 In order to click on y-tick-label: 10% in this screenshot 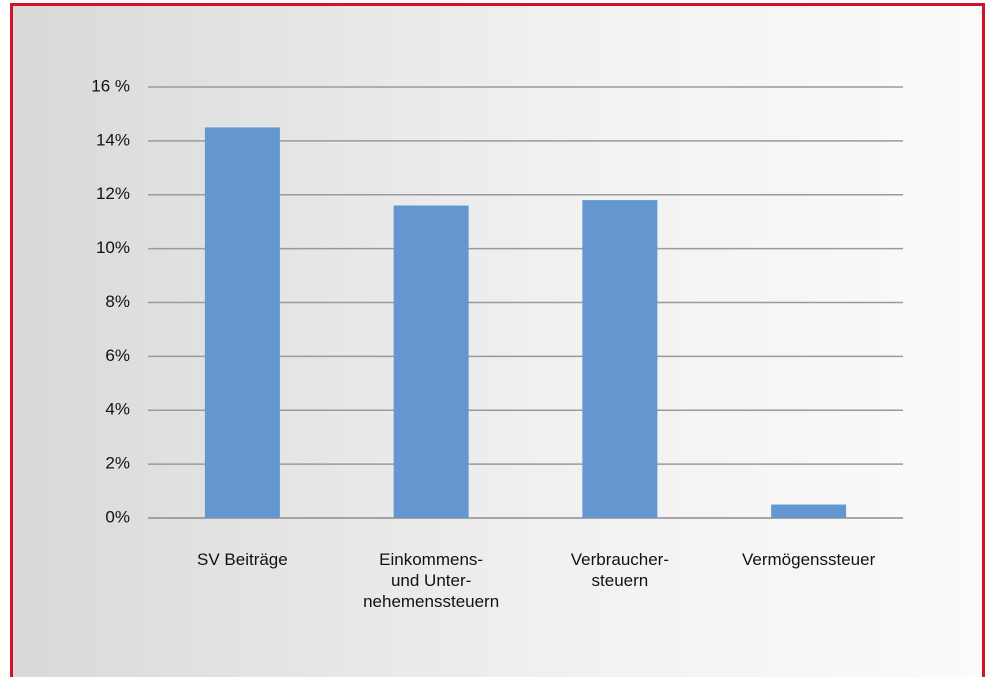, I will do `click(113, 247)`.